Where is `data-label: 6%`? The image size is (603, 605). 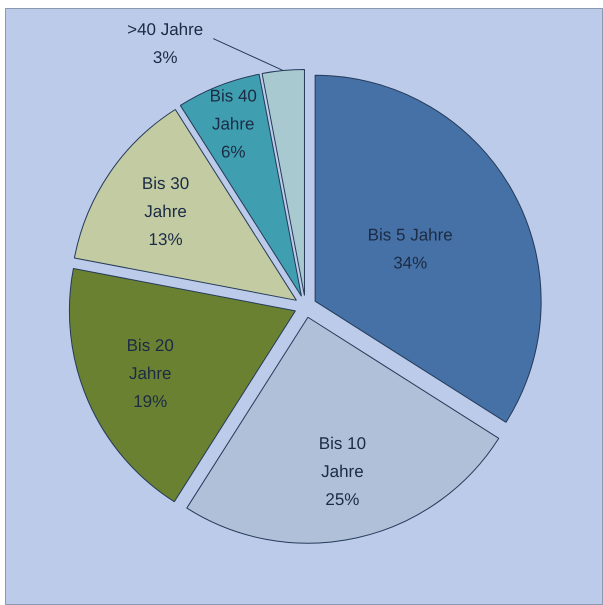
data-label: 6% is located at coordinates (233, 152).